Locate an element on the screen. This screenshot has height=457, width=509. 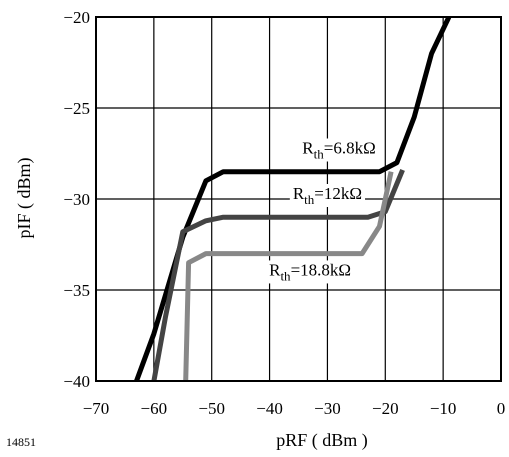
y-tick-label: −35 is located at coordinates (76, 290).